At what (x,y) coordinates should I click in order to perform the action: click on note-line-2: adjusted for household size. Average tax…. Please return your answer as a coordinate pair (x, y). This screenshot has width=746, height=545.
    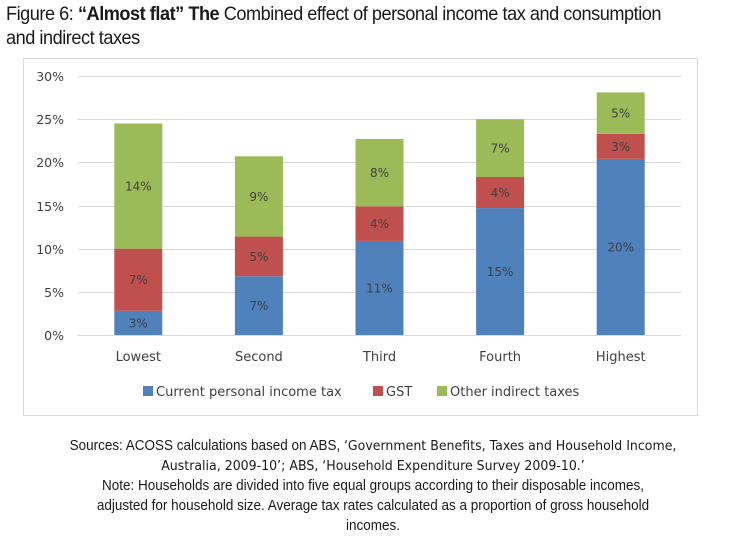
    Looking at the image, I should click on (373, 506).